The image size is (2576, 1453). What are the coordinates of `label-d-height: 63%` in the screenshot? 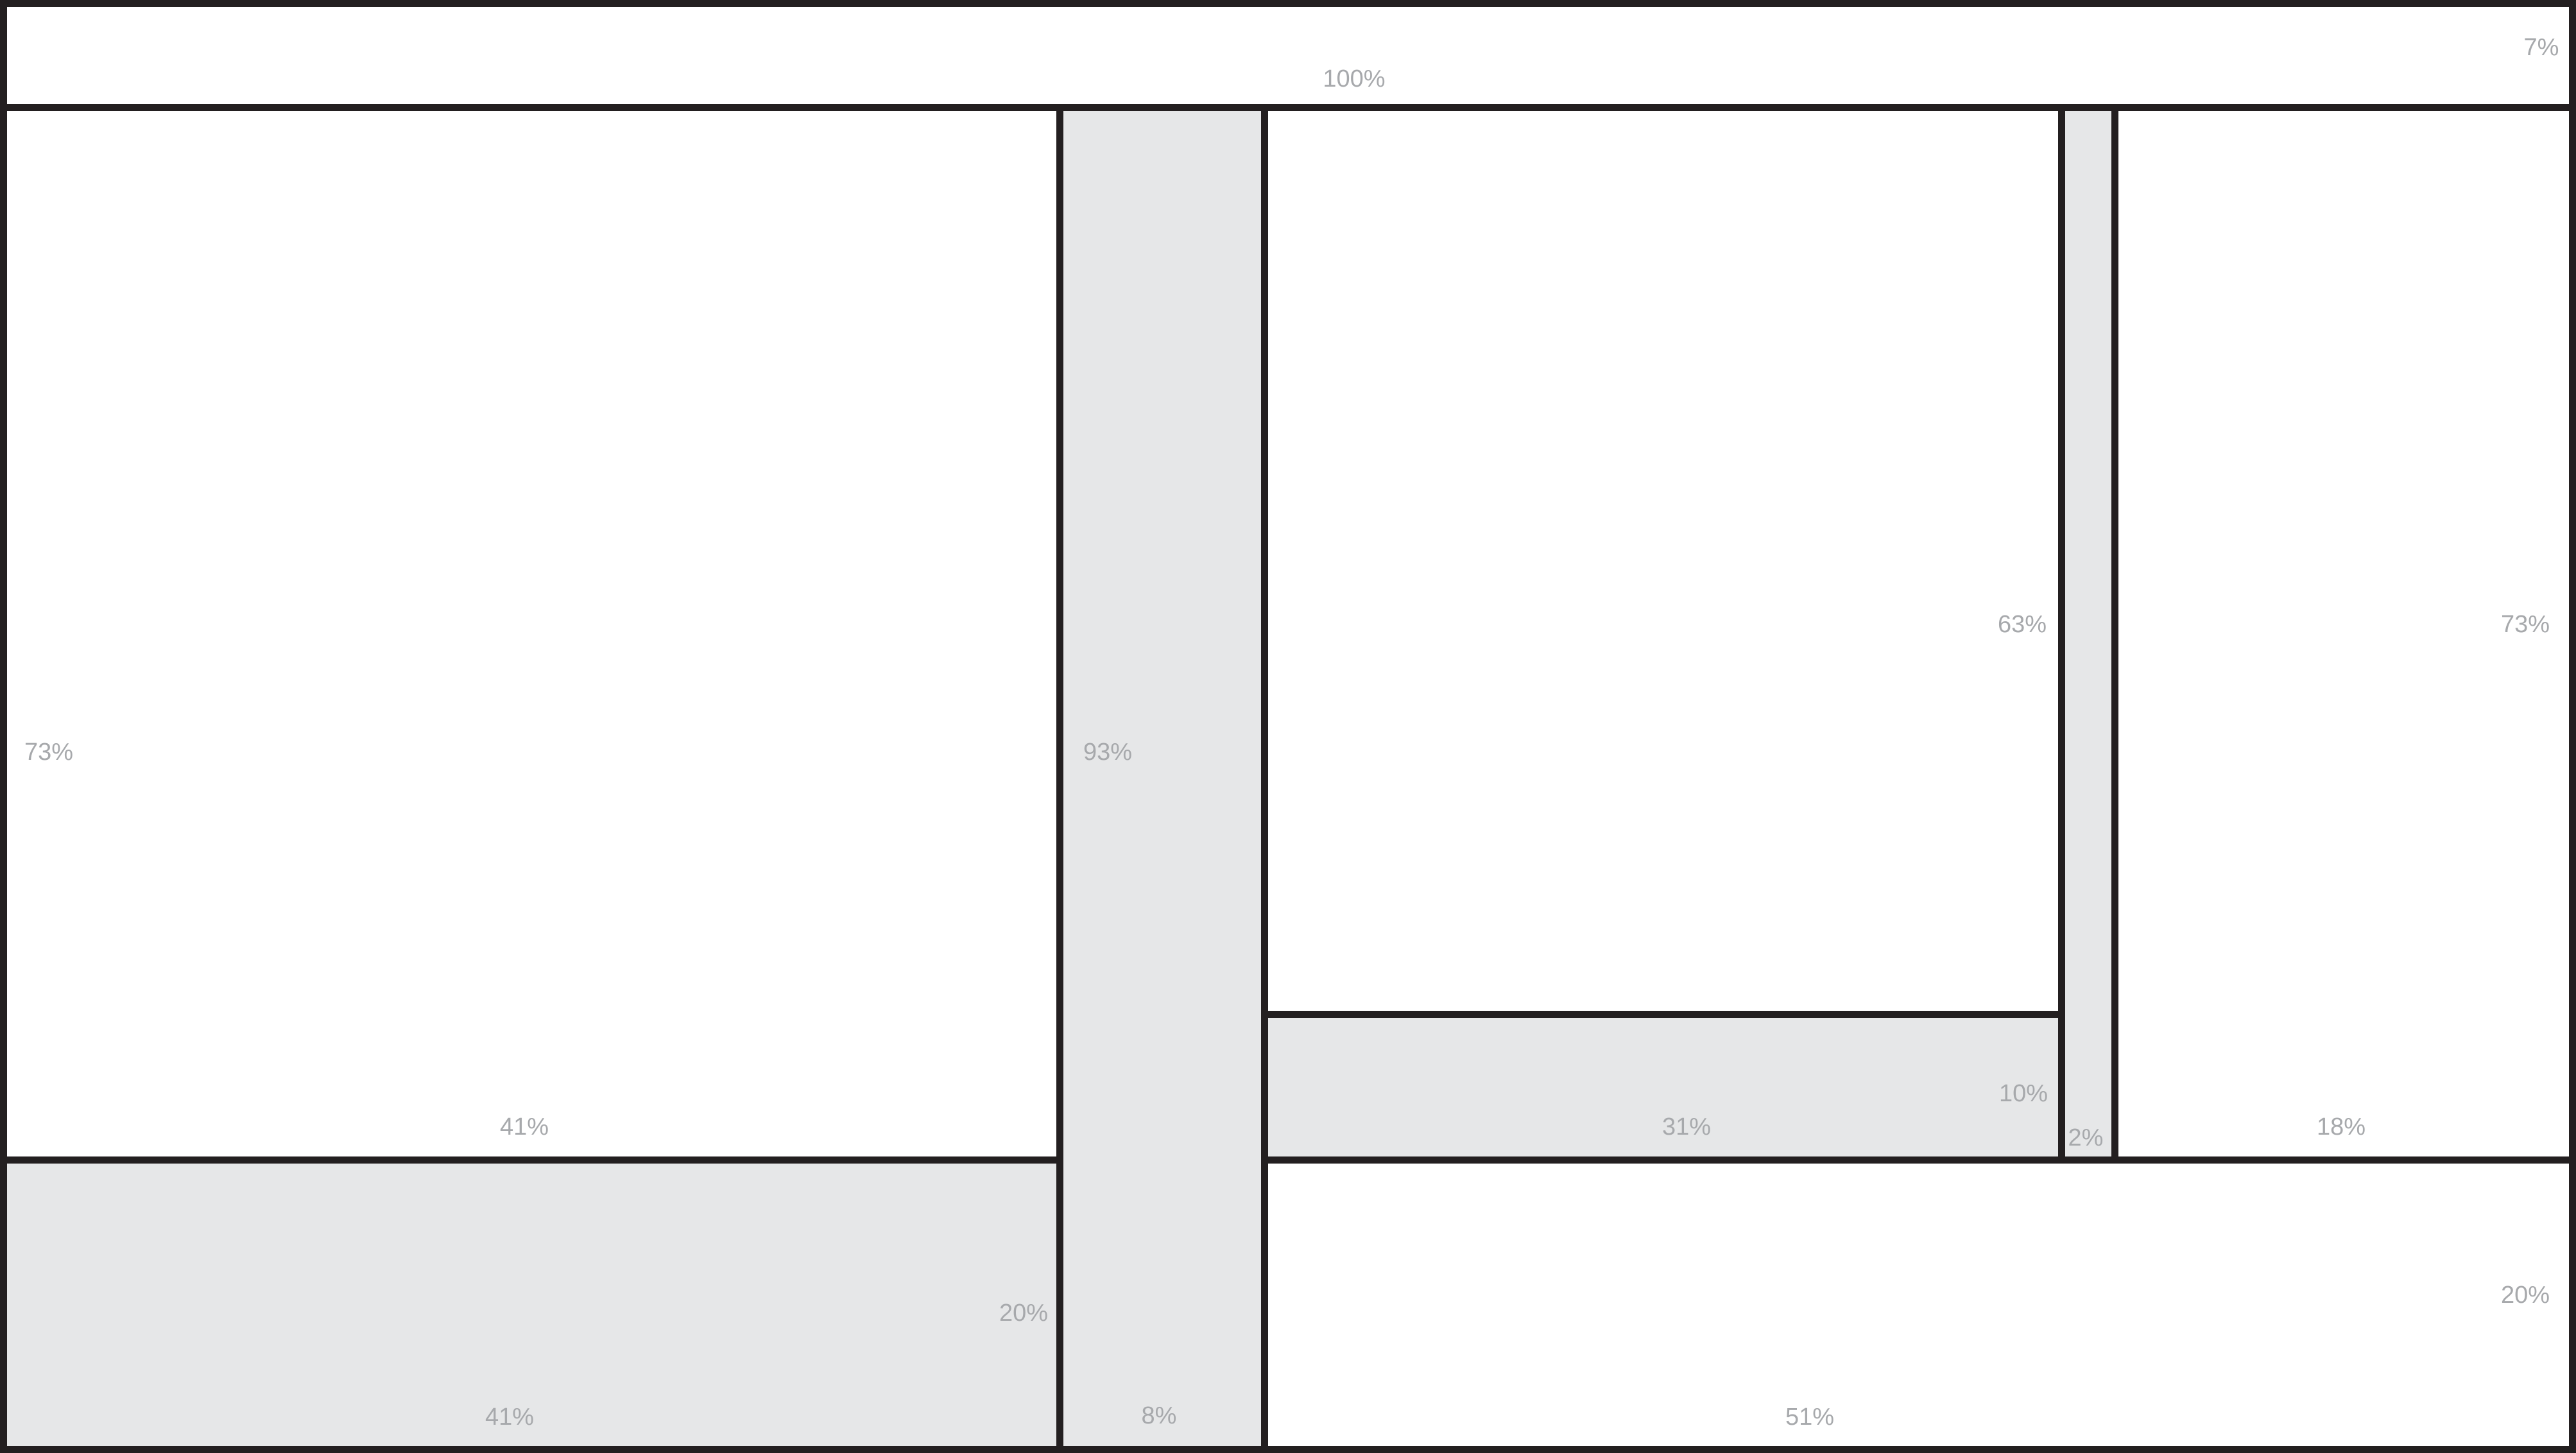 It's located at (2022, 624).